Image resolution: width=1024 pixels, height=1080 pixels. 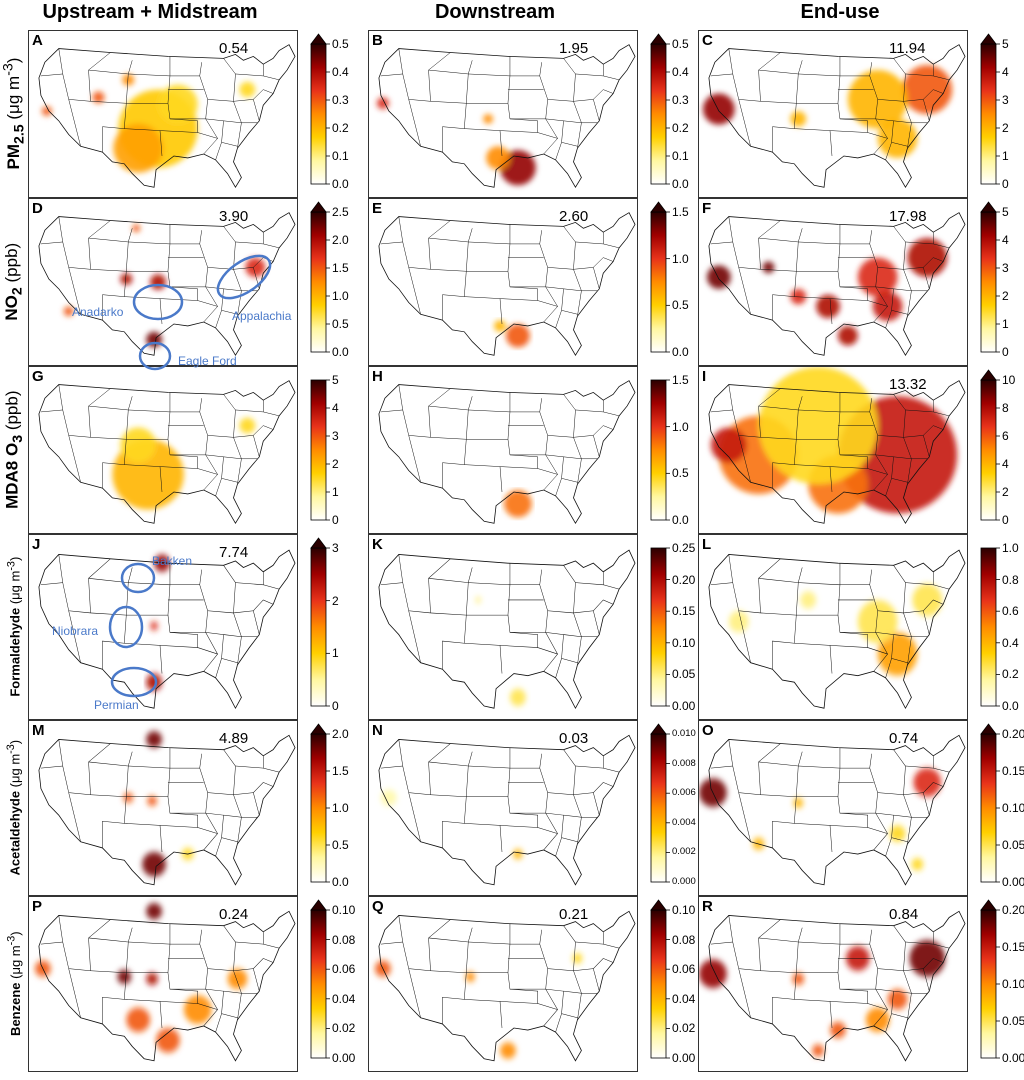 What do you see at coordinates (680, 426) in the screenshot?
I see `colorbar-tick-label: 1.0` at bounding box center [680, 426].